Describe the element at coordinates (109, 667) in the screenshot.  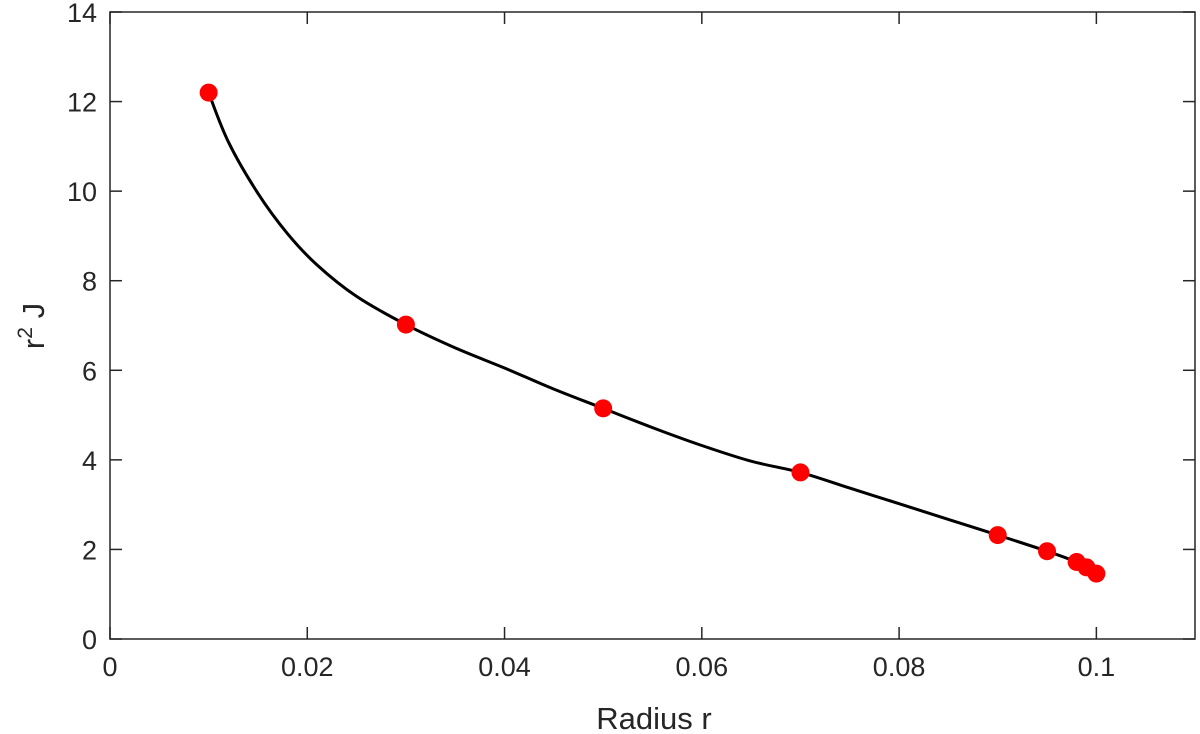
I see `x-tick-label: 0` at that location.